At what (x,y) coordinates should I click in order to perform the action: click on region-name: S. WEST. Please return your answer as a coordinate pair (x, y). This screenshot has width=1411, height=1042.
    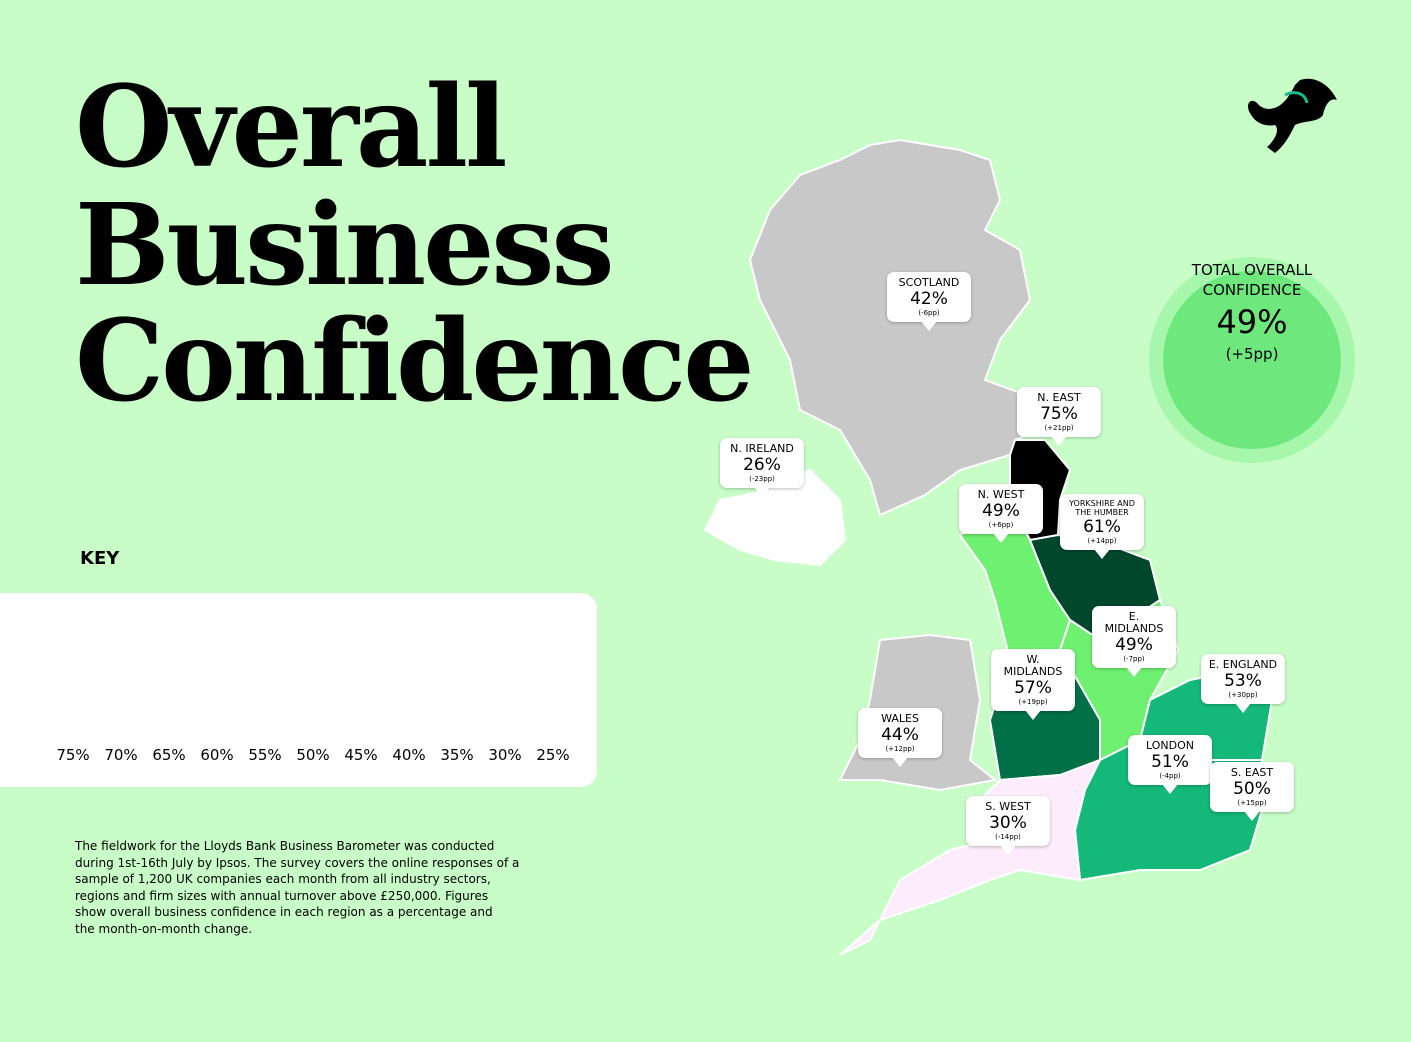
    Looking at the image, I should click on (1008, 806).